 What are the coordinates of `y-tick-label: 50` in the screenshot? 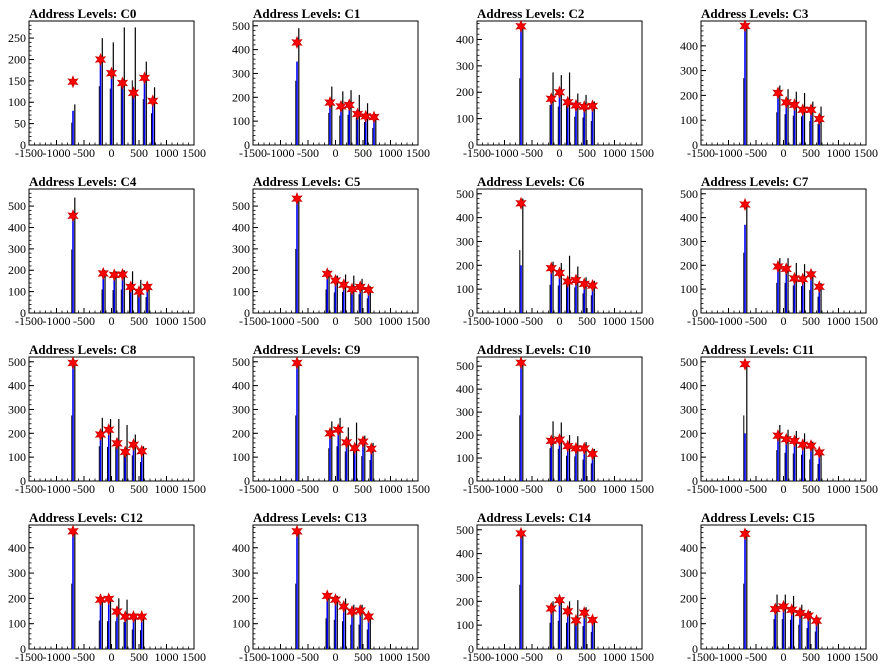 It's located at (20, 124).